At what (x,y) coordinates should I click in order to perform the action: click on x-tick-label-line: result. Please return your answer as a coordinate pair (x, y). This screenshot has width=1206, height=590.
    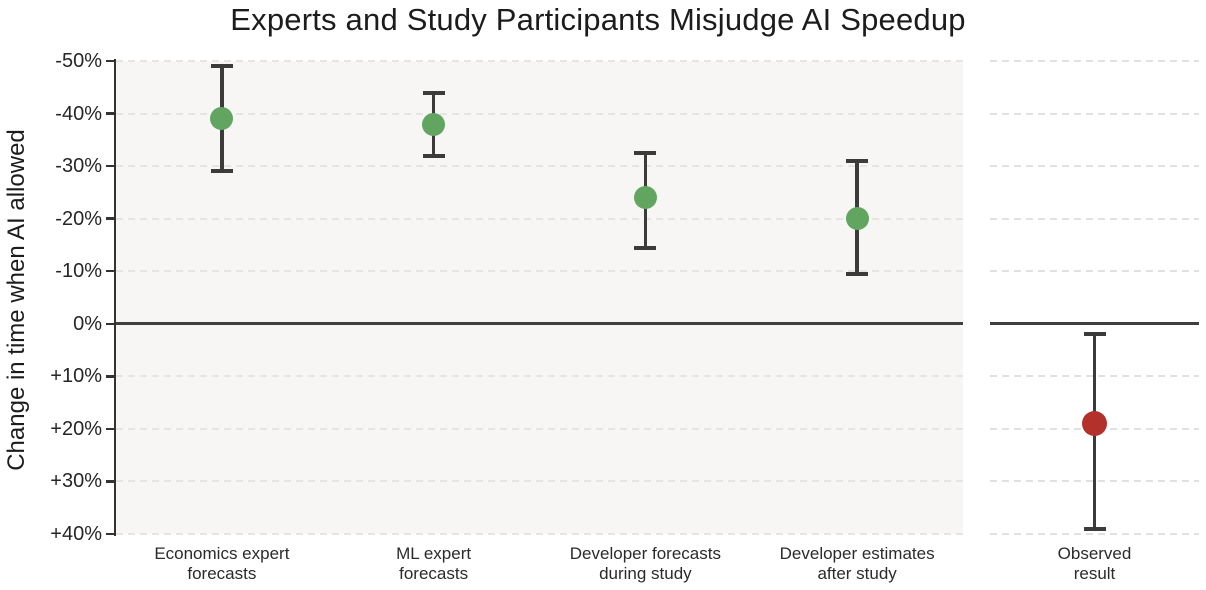
    Looking at the image, I should click on (1094, 573).